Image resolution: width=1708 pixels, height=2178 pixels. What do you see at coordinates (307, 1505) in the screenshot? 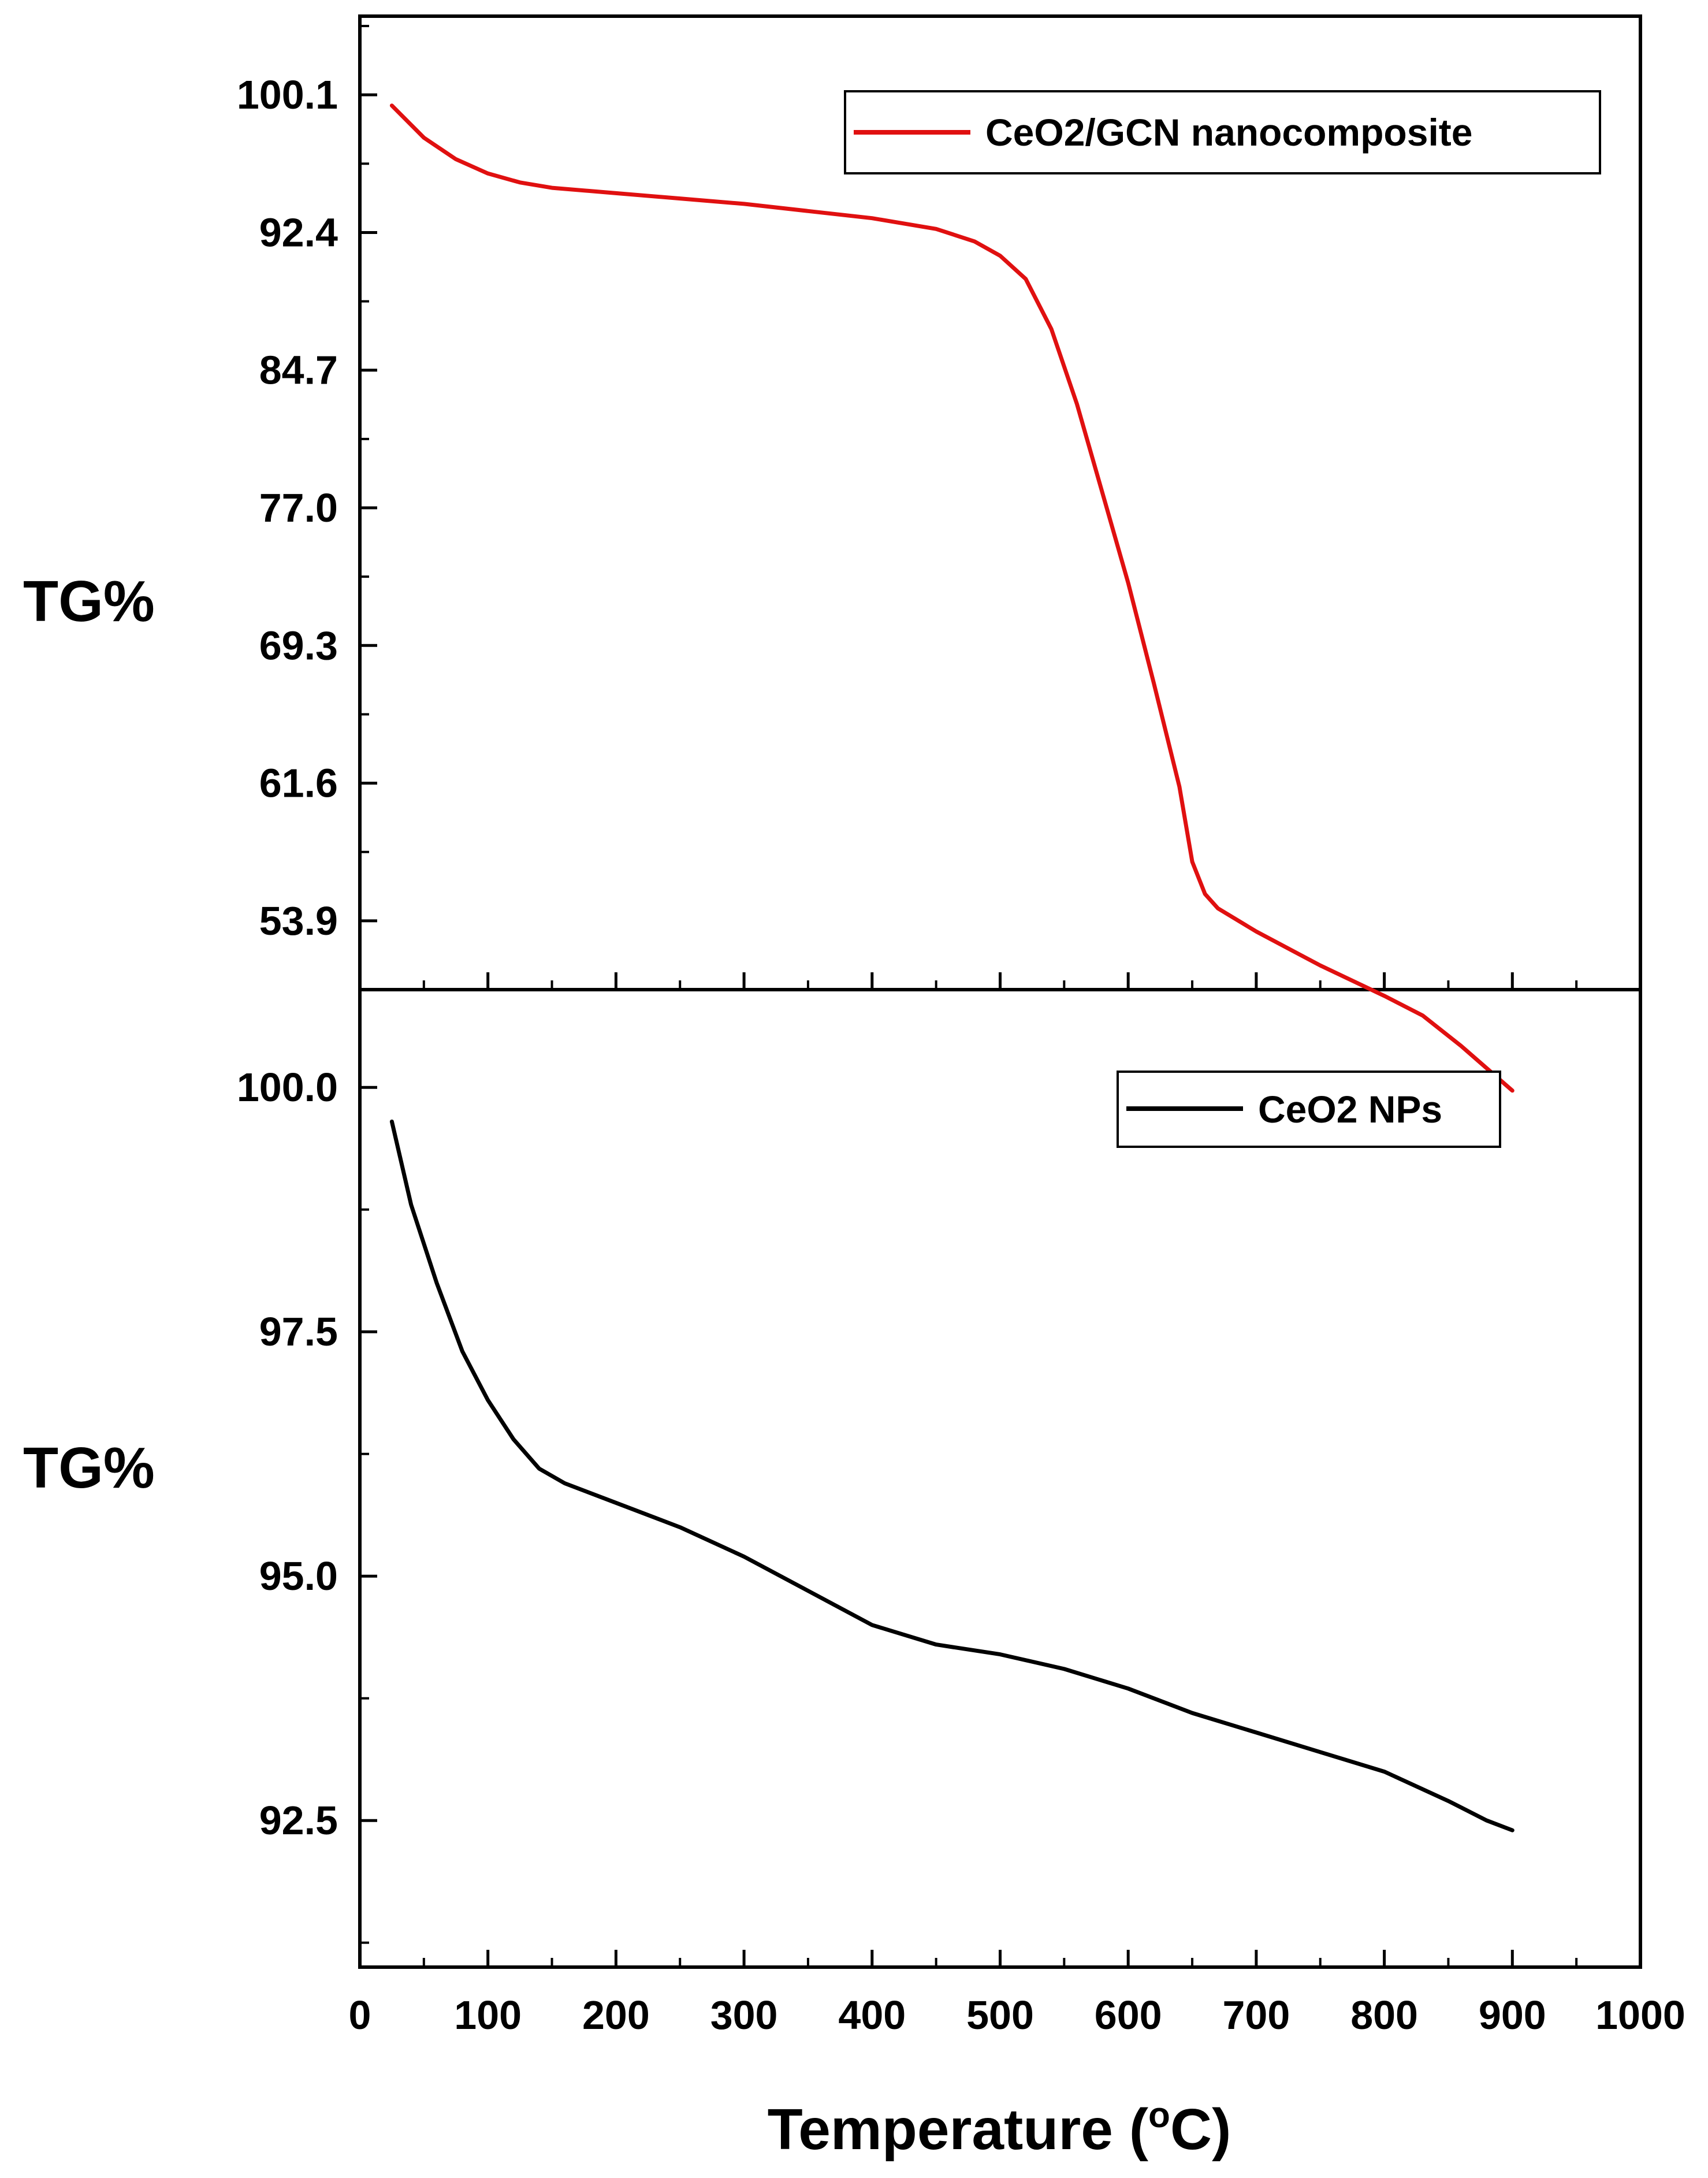
I see `bottom-y-ticks: 100.0 97.5 95.0 92.5` at bounding box center [307, 1505].